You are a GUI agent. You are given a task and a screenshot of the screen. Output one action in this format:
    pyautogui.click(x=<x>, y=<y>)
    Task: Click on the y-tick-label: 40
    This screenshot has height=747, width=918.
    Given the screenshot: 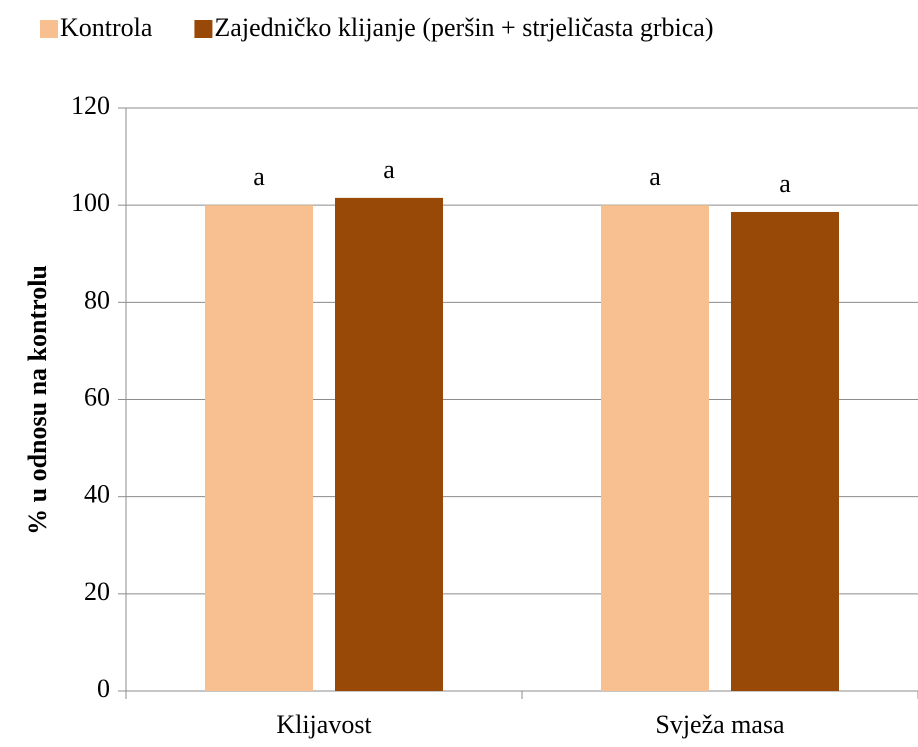 What is the action you would take?
    pyautogui.click(x=97, y=494)
    